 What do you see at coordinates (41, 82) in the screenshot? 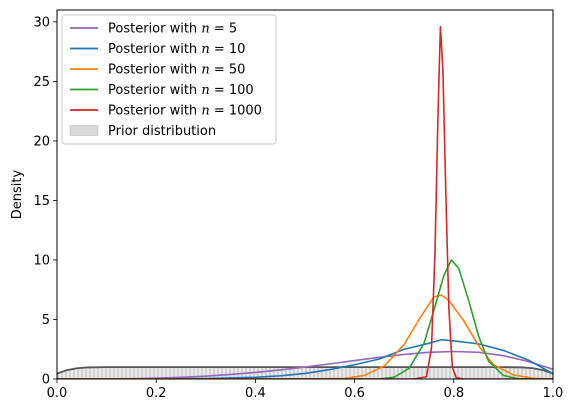
I see `y-tick-label: 25` at bounding box center [41, 82].